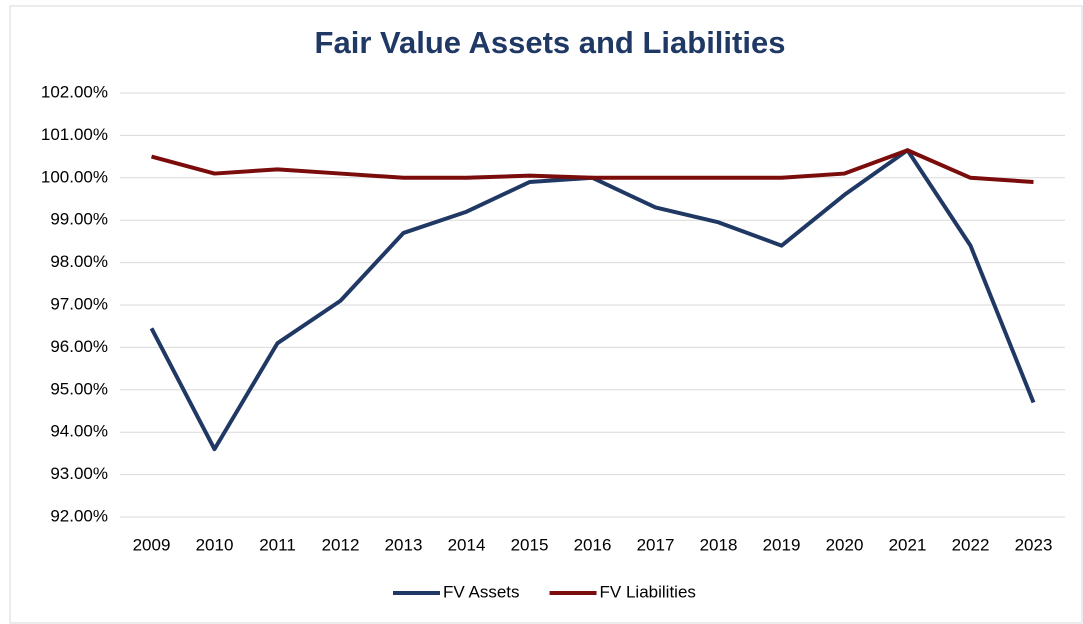 Image resolution: width=1083 pixels, height=624 pixels. I want to click on y-tick-label: 100.00%, so click(74, 176).